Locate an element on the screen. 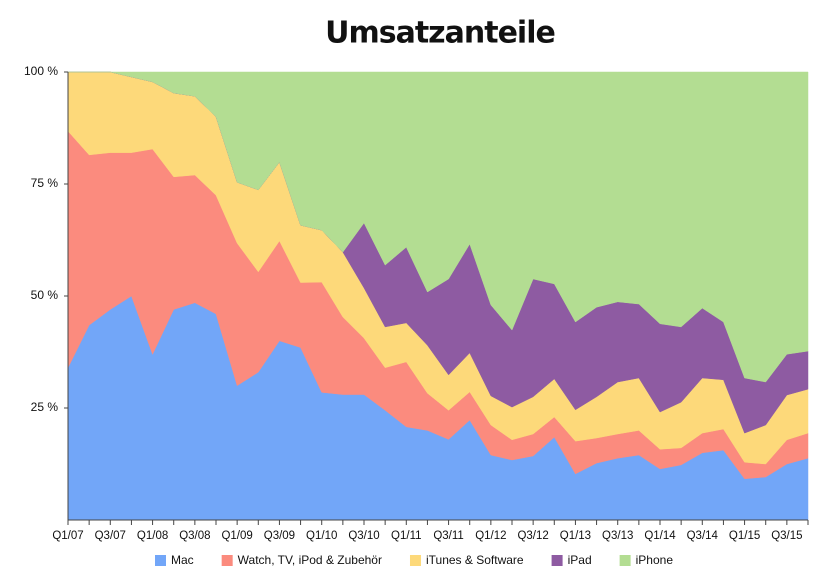 The width and height of the screenshot is (829, 578). chart-title: Umsatzanteile is located at coordinates (440, 33).